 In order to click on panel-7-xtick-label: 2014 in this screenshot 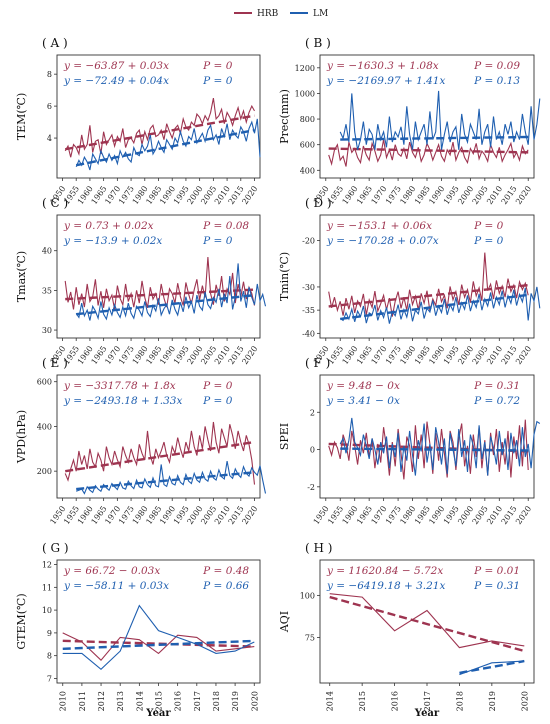, I will do `click(139, 701)`.